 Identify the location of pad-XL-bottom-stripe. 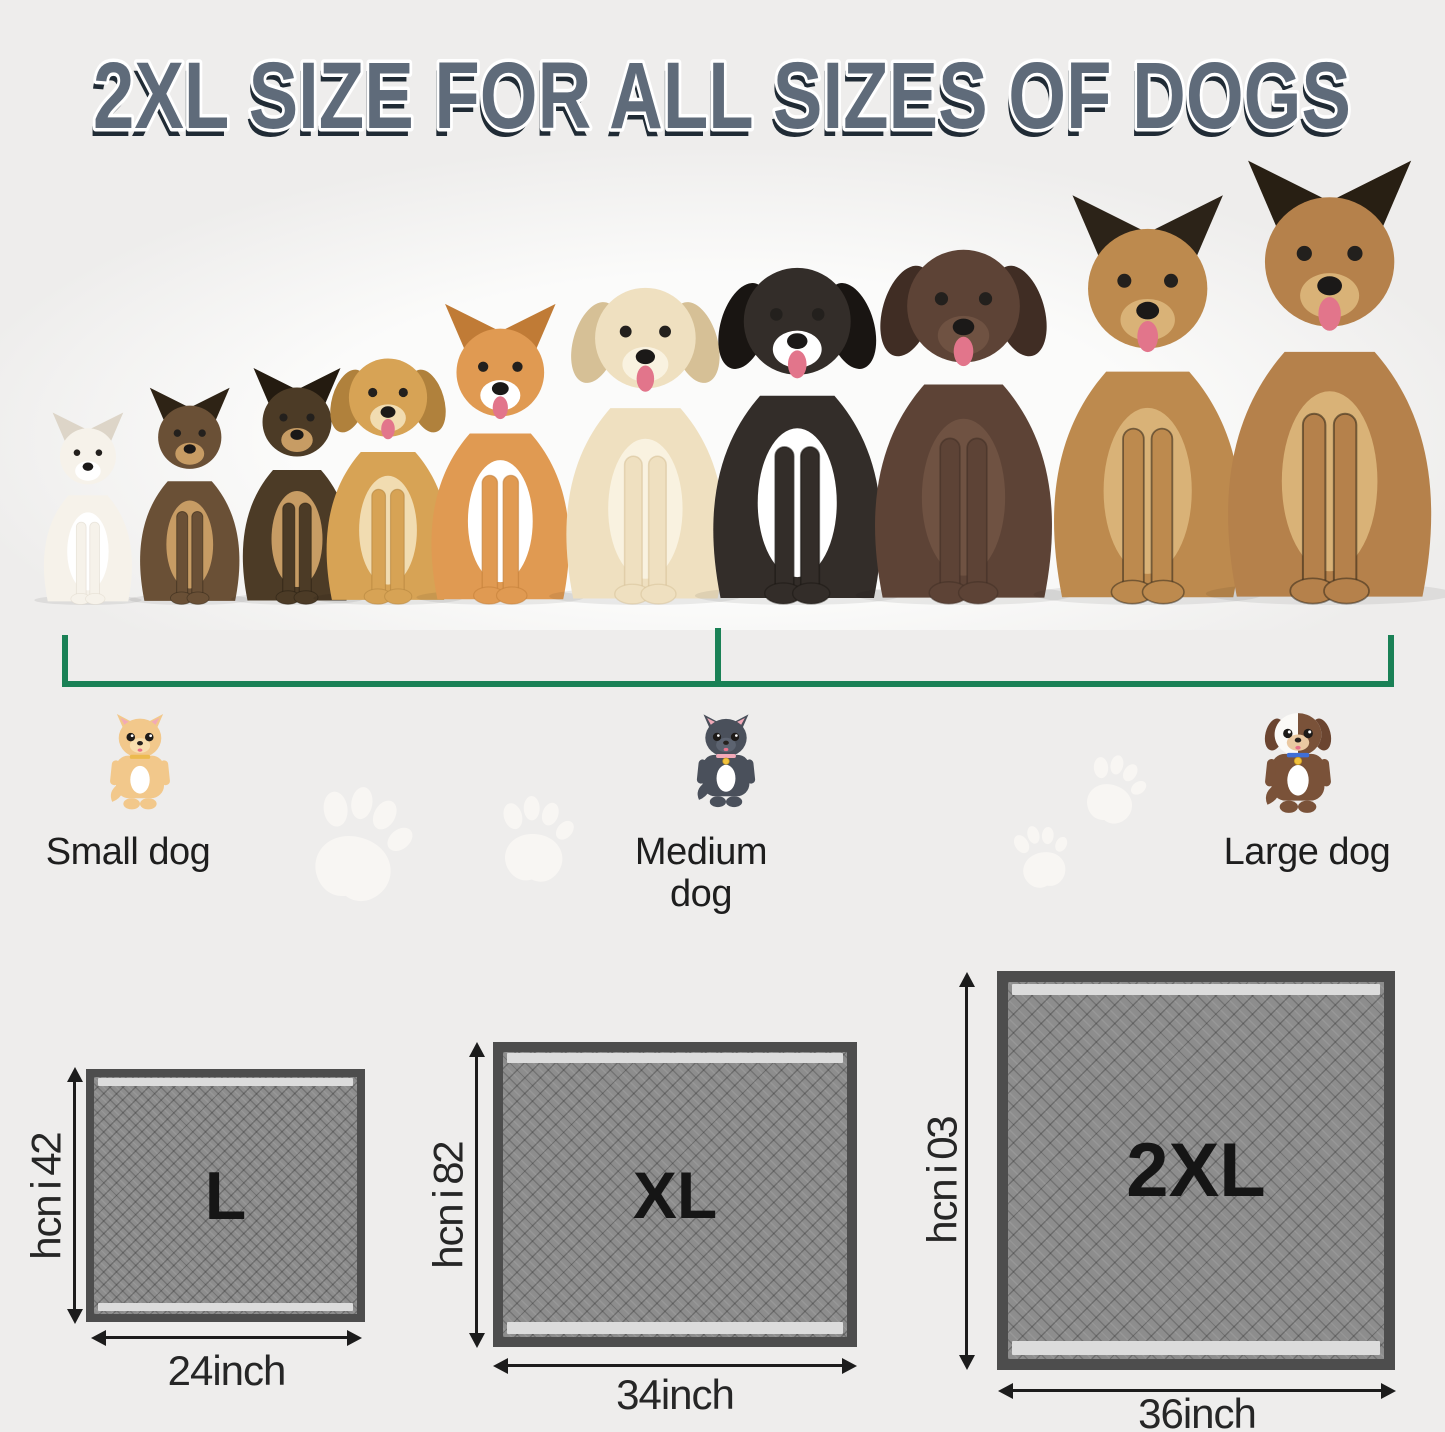
(675, 1328).